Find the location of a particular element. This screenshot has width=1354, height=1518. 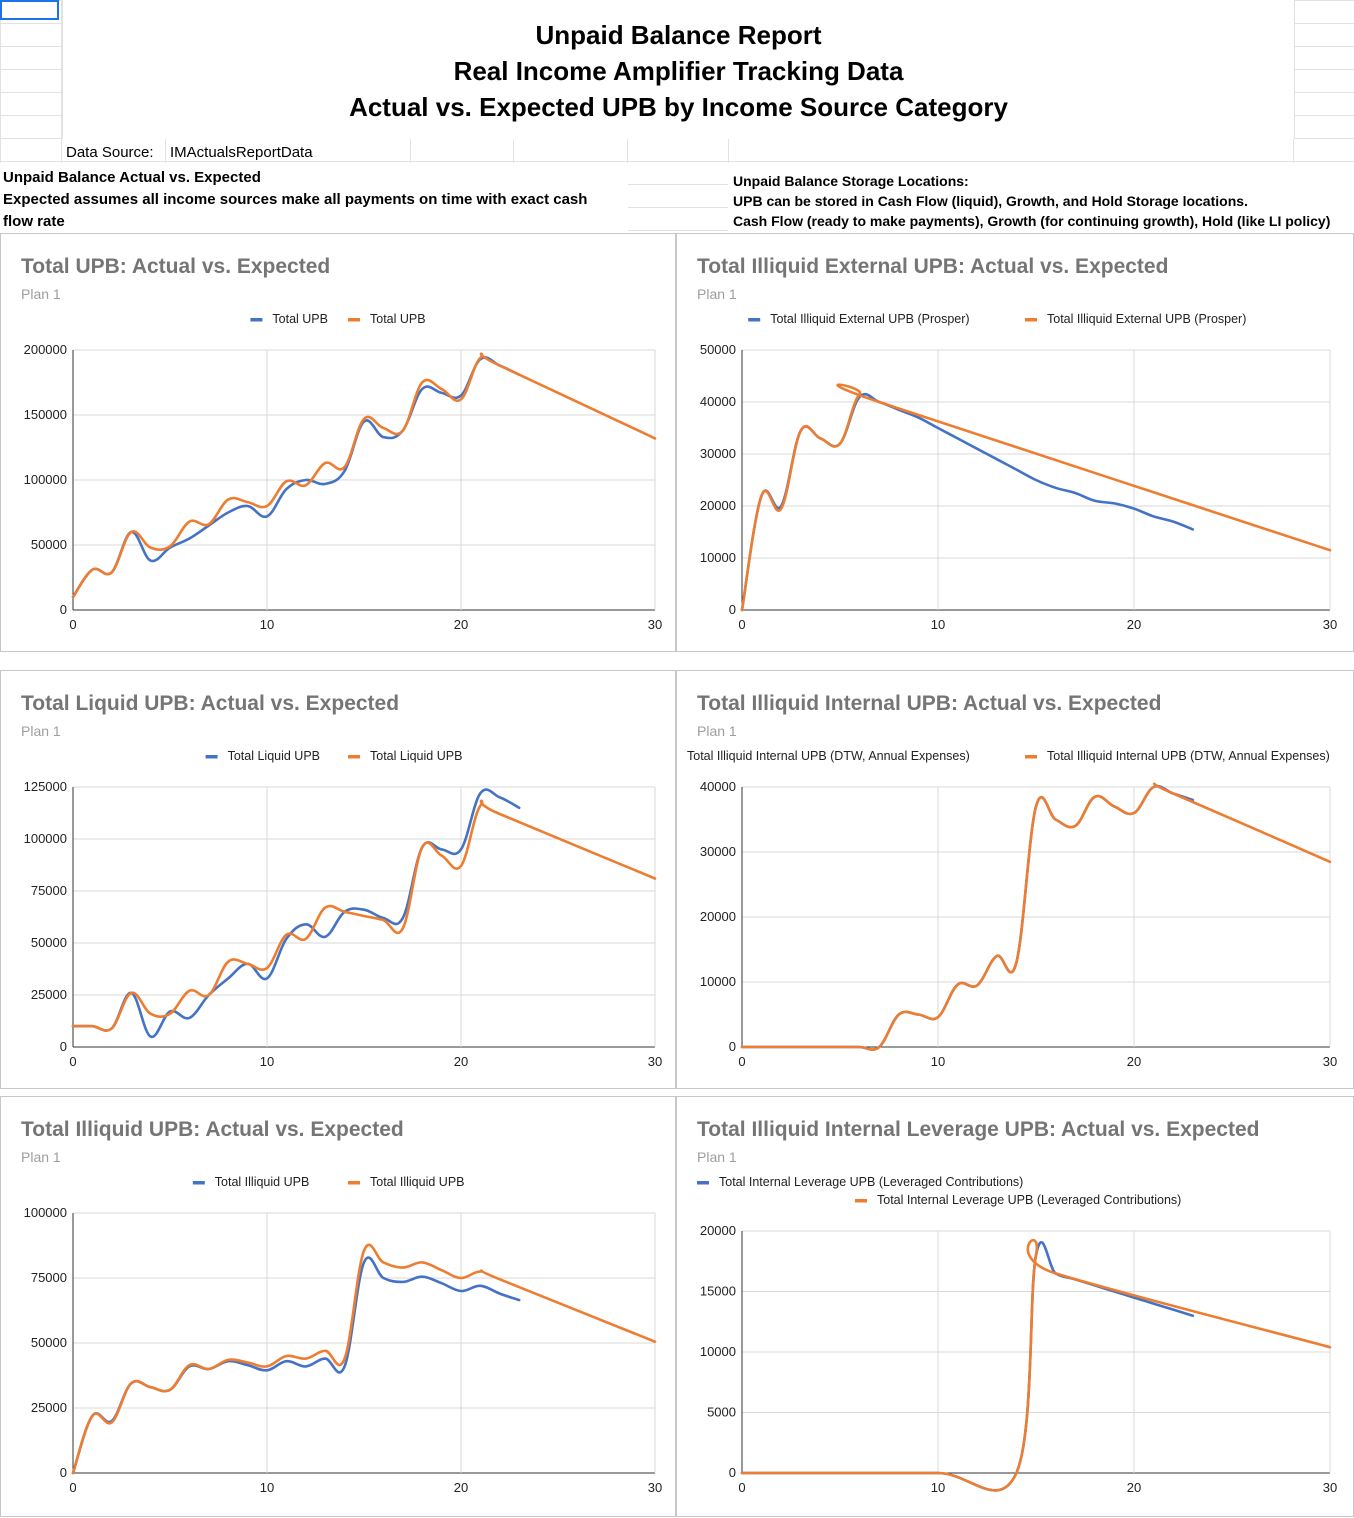

y-tick-label: 5000 is located at coordinates (721, 1412).